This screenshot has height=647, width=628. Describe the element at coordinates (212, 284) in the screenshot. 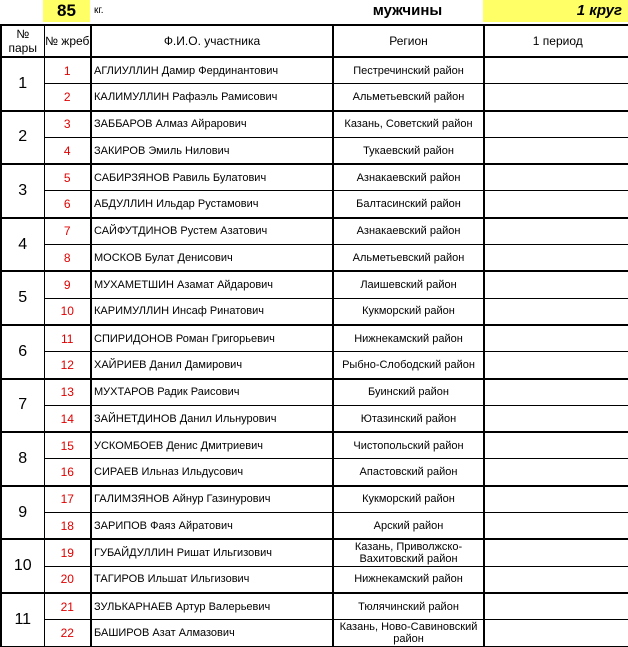

I see `athlete-name: МУХАМЕТШИН Азамат Айдарович` at that location.